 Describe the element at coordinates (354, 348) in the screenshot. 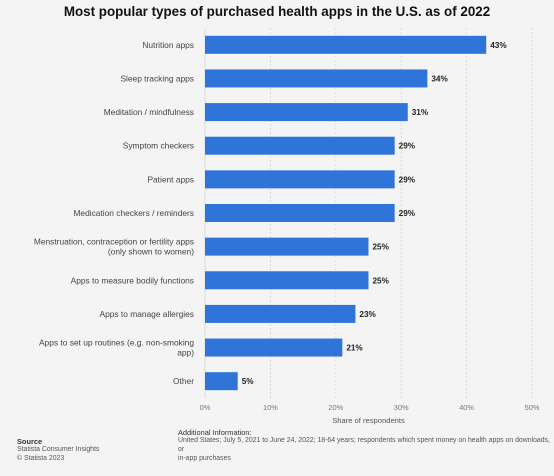

I see `value-label: 21%` at that location.